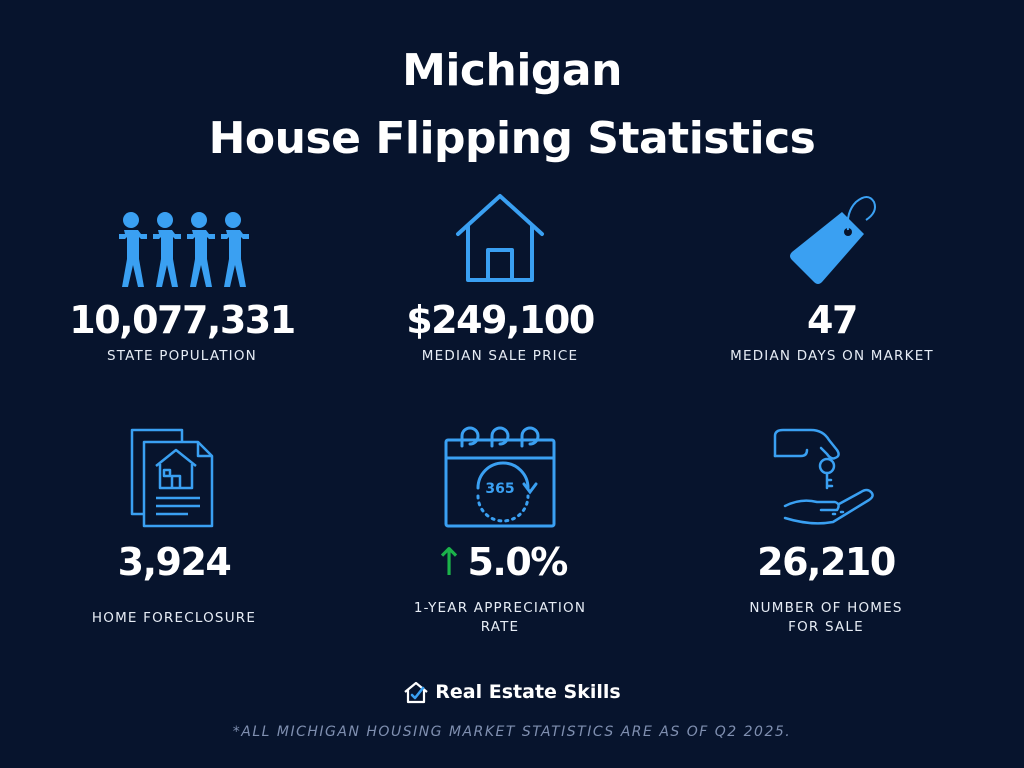 The height and width of the screenshot is (768, 1024). I want to click on page-title-line1: Michigan, so click(512, 70).